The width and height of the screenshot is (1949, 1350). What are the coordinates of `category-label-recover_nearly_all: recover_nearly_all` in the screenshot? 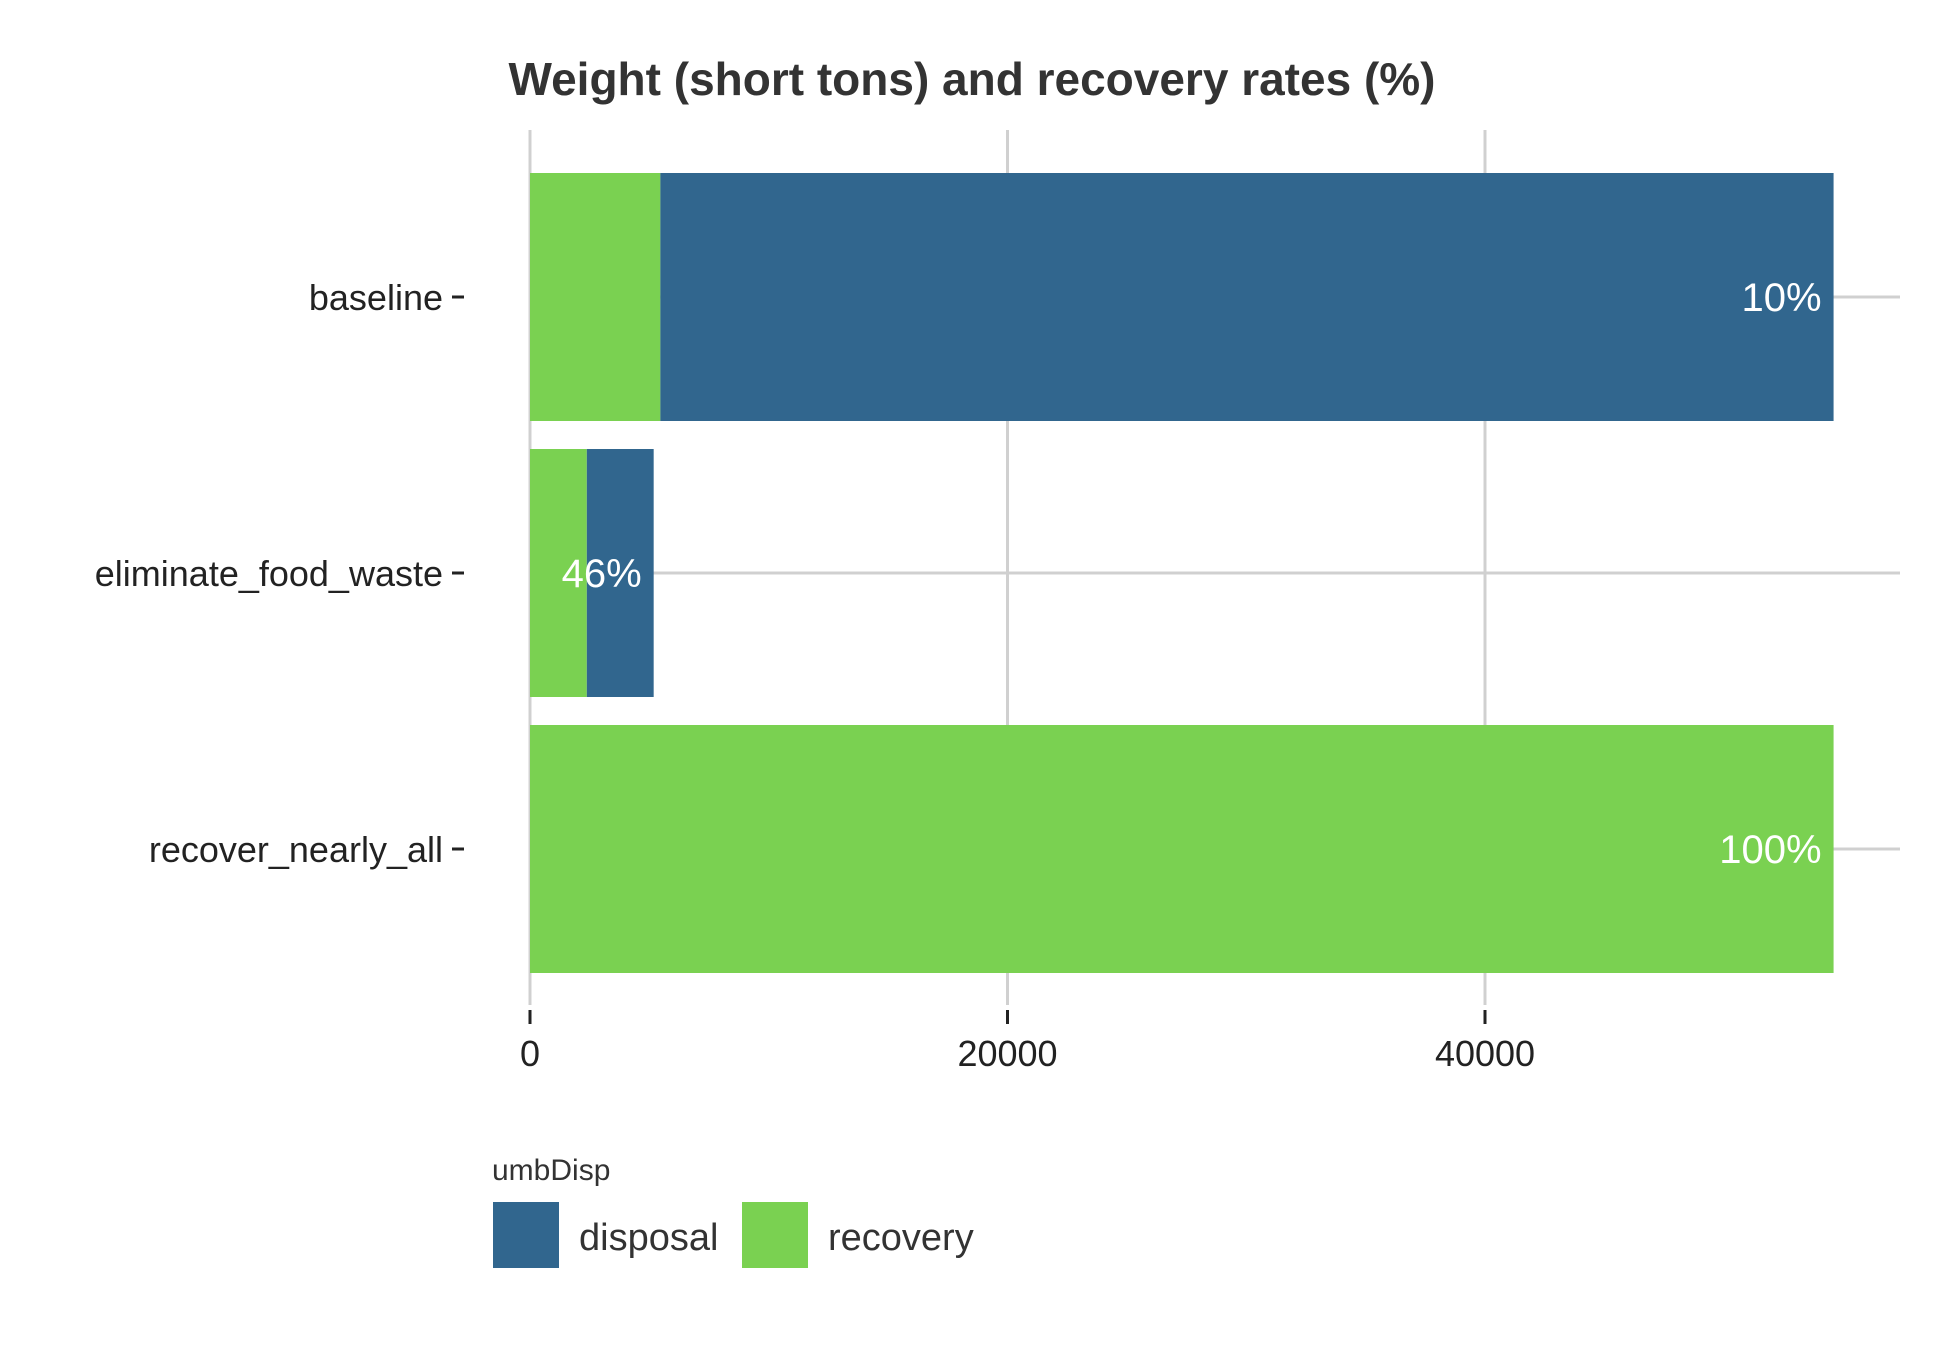 It's located at (296, 849).